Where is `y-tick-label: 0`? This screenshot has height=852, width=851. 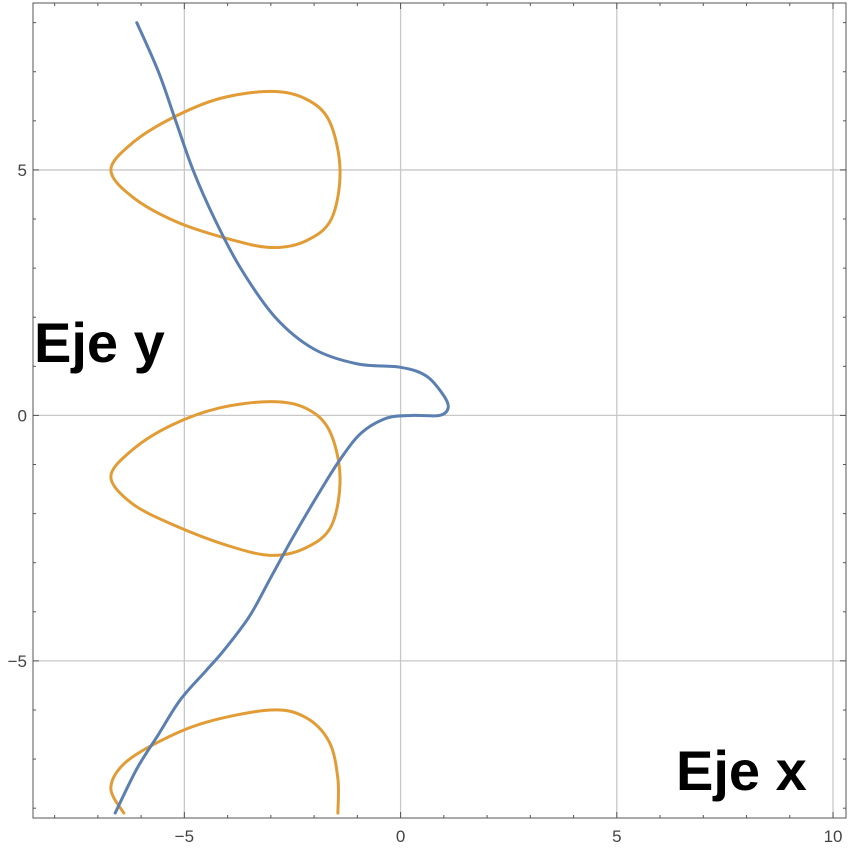
y-tick-label: 0 is located at coordinates (22, 415).